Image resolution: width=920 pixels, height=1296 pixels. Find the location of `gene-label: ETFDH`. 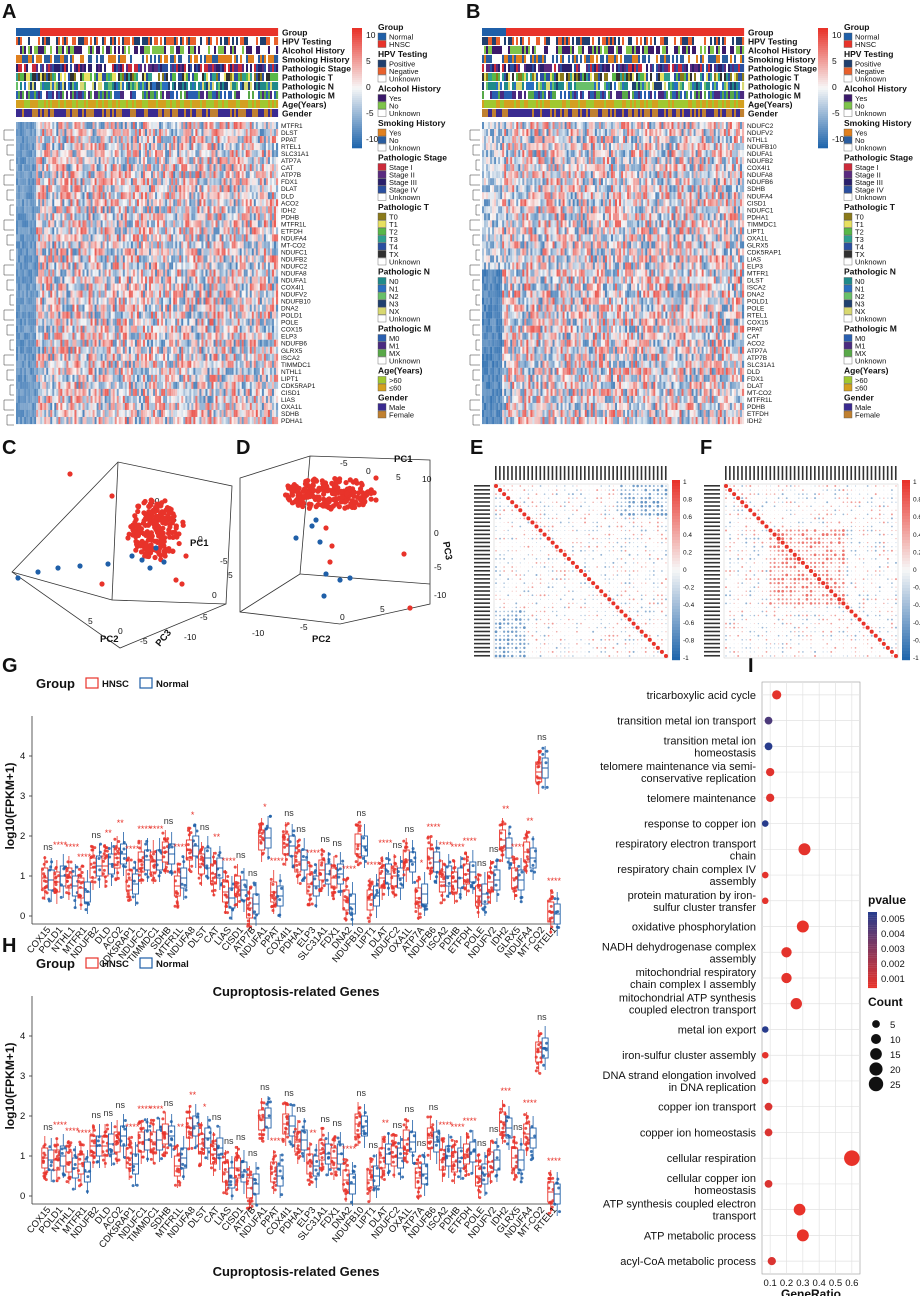

gene-label: ETFDH is located at coordinates (292, 231).